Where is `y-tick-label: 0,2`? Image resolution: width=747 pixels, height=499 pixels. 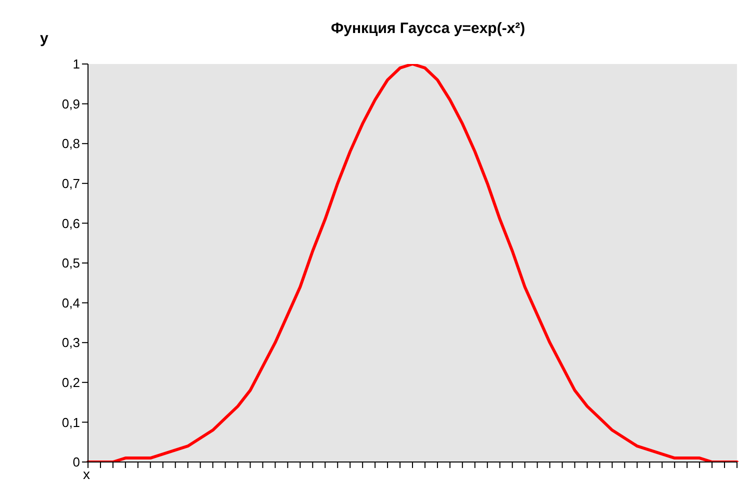 y-tick-label: 0,2 is located at coordinates (71, 382).